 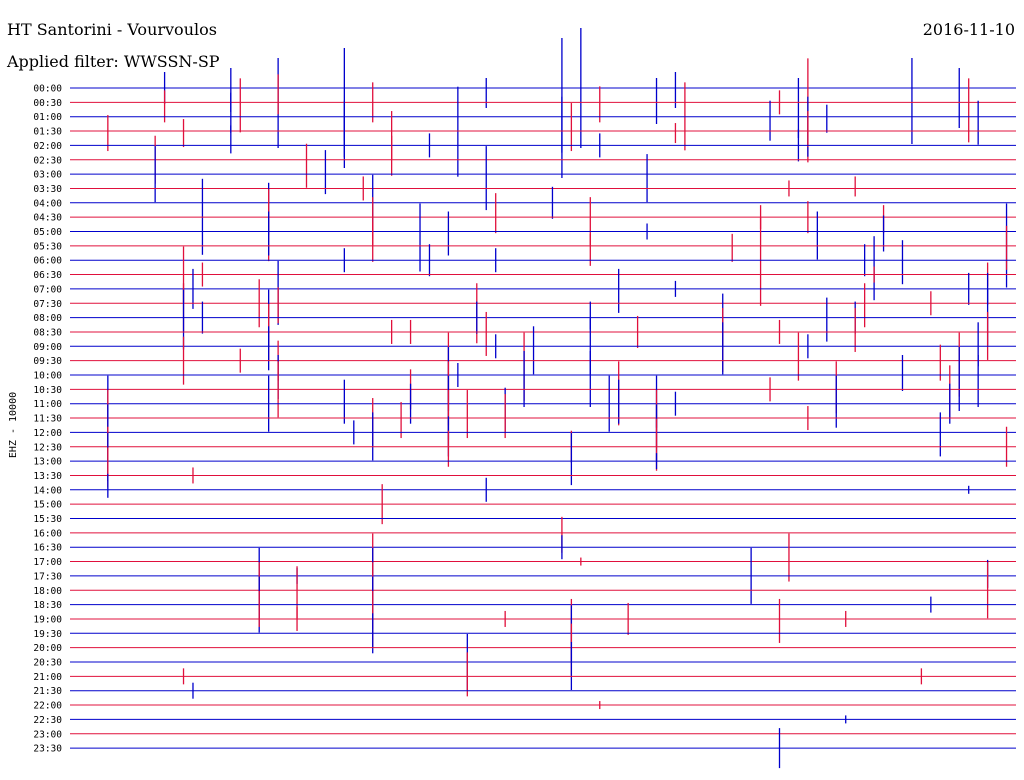 I want to click on row-time-label: 13:00, so click(x=47, y=462).